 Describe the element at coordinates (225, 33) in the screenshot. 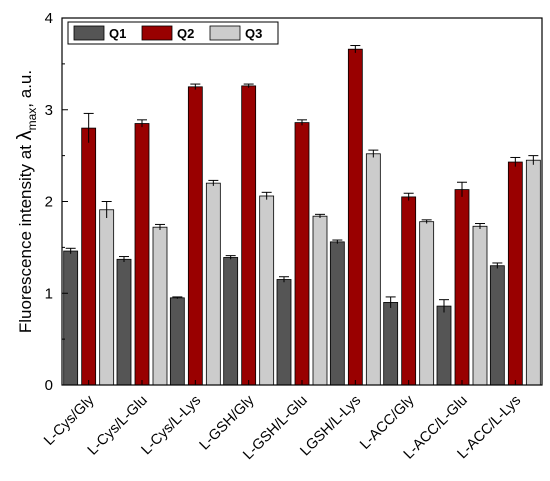

I see `legend-swatch-q3` at that location.